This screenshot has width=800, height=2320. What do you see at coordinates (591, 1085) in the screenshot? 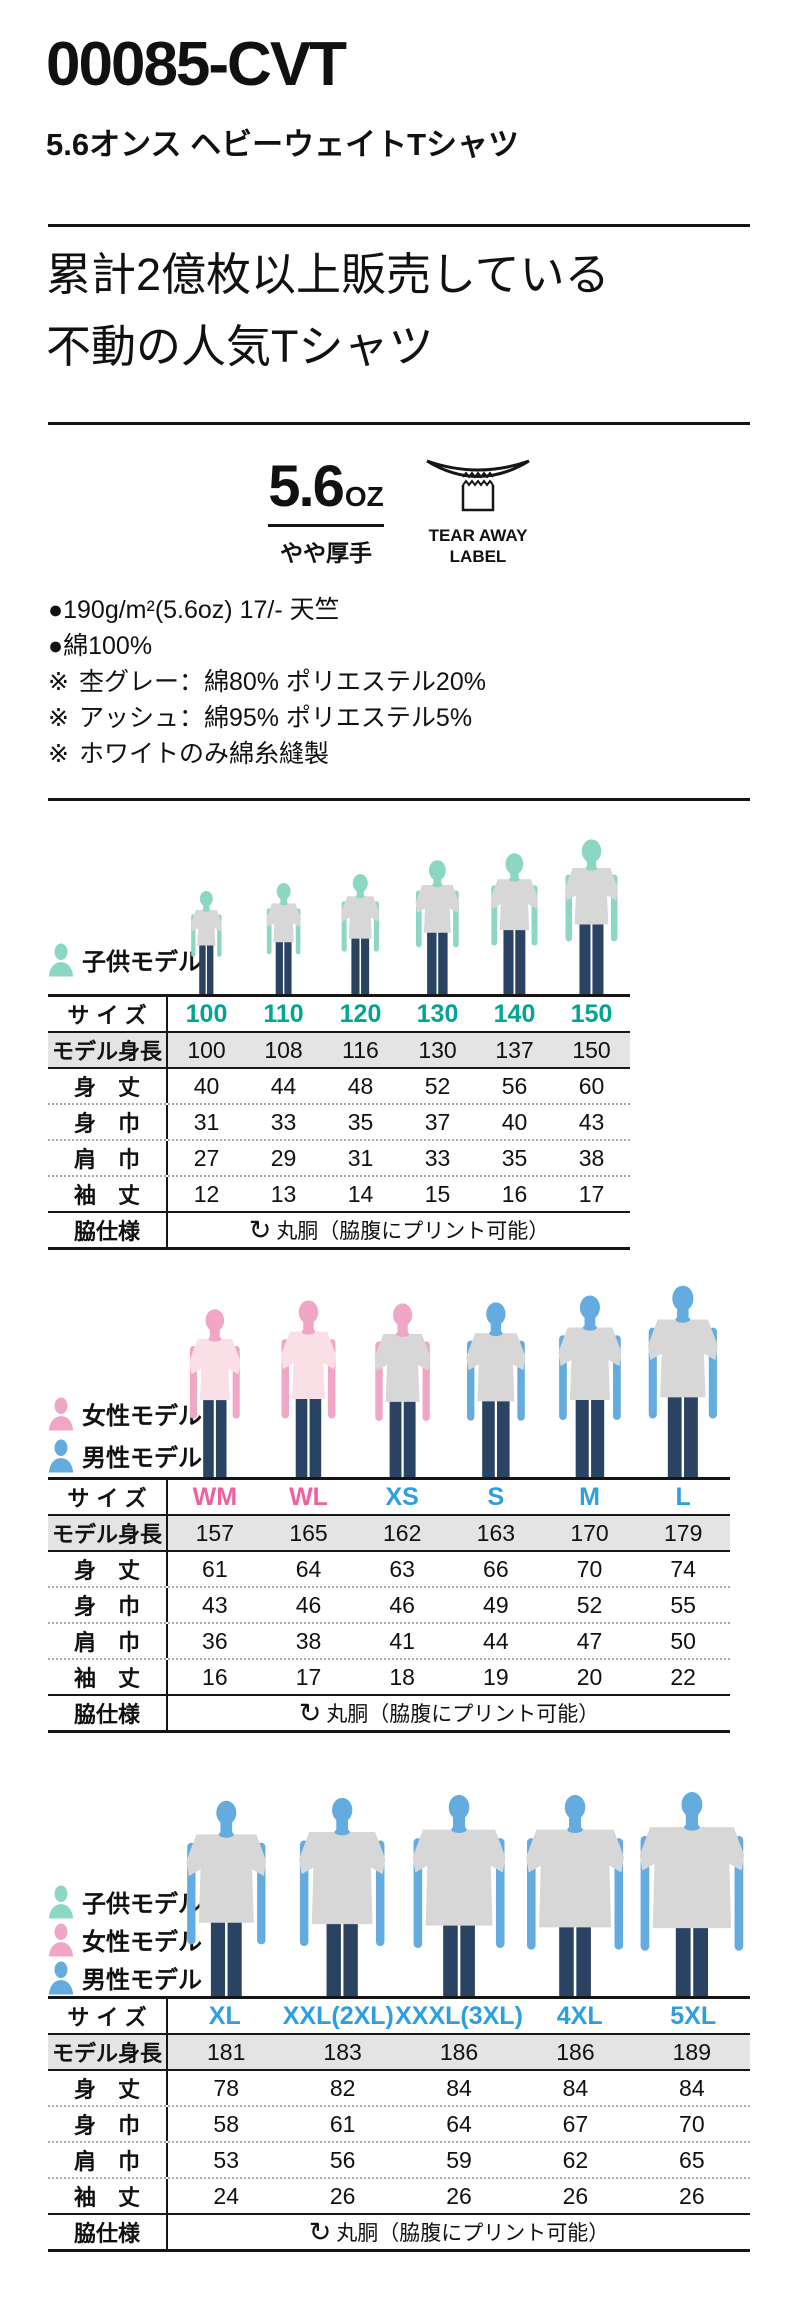
I see `table-cell: 60` at bounding box center [591, 1085].